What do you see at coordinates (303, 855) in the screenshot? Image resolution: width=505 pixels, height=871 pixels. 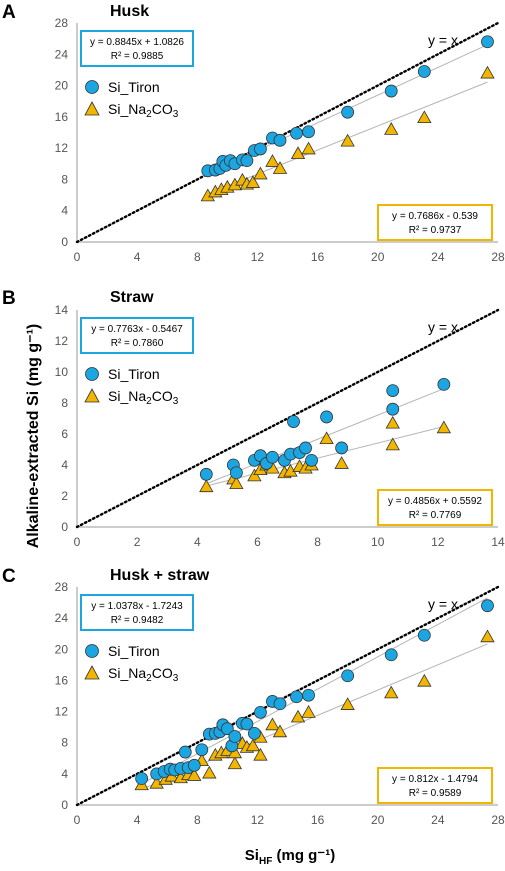 I see `x-axis-label-unit: (mg g⁻¹)` at bounding box center [303, 855].